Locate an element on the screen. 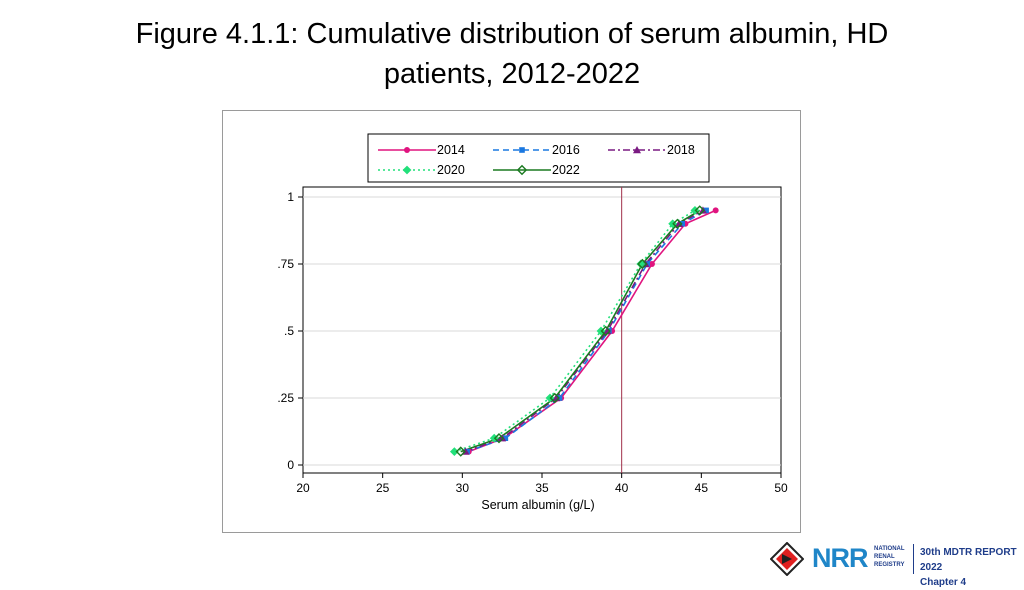  legend-box is located at coordinates (538, 158).